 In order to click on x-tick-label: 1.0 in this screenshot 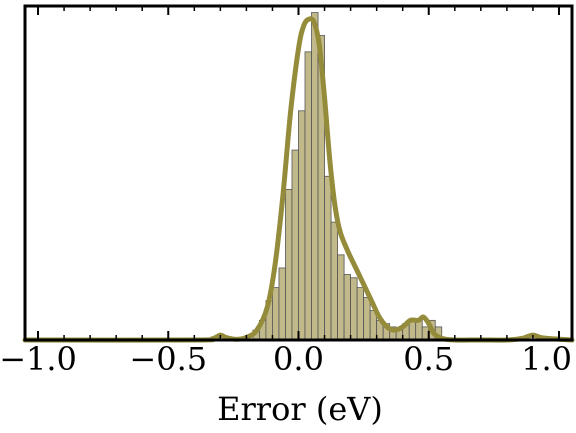, I will do `click(546, 359)`.